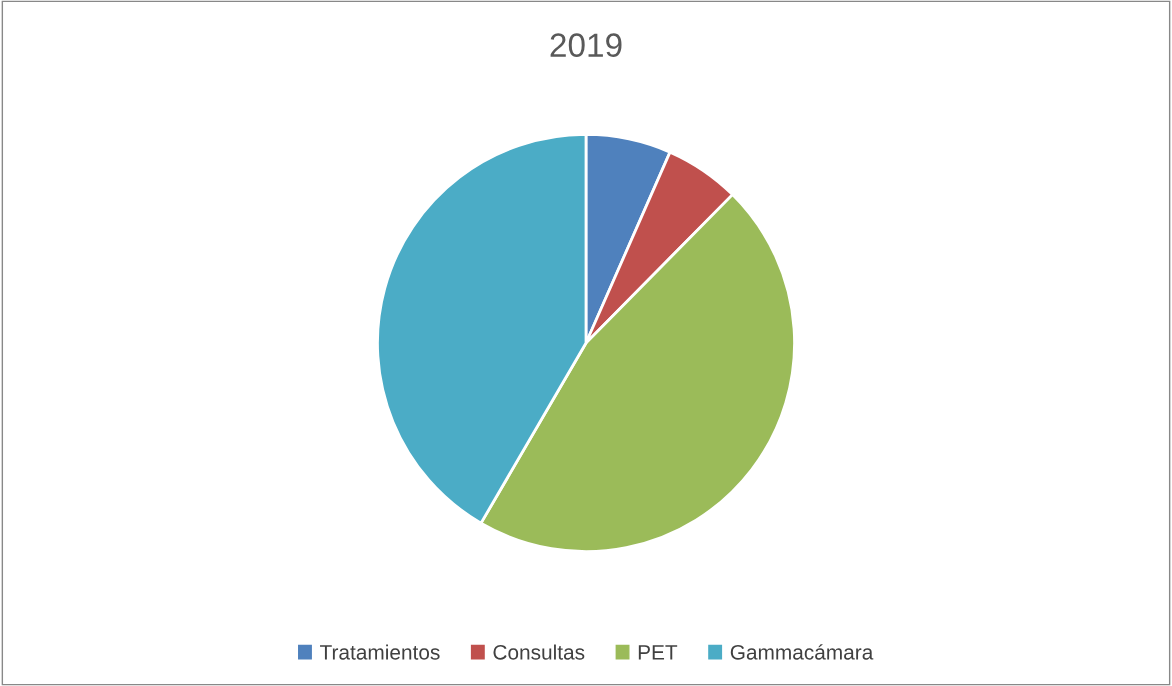  Describe the element at coordinates (539, 652) in the screenshot. I see `legend-label: Consultas` at that location.